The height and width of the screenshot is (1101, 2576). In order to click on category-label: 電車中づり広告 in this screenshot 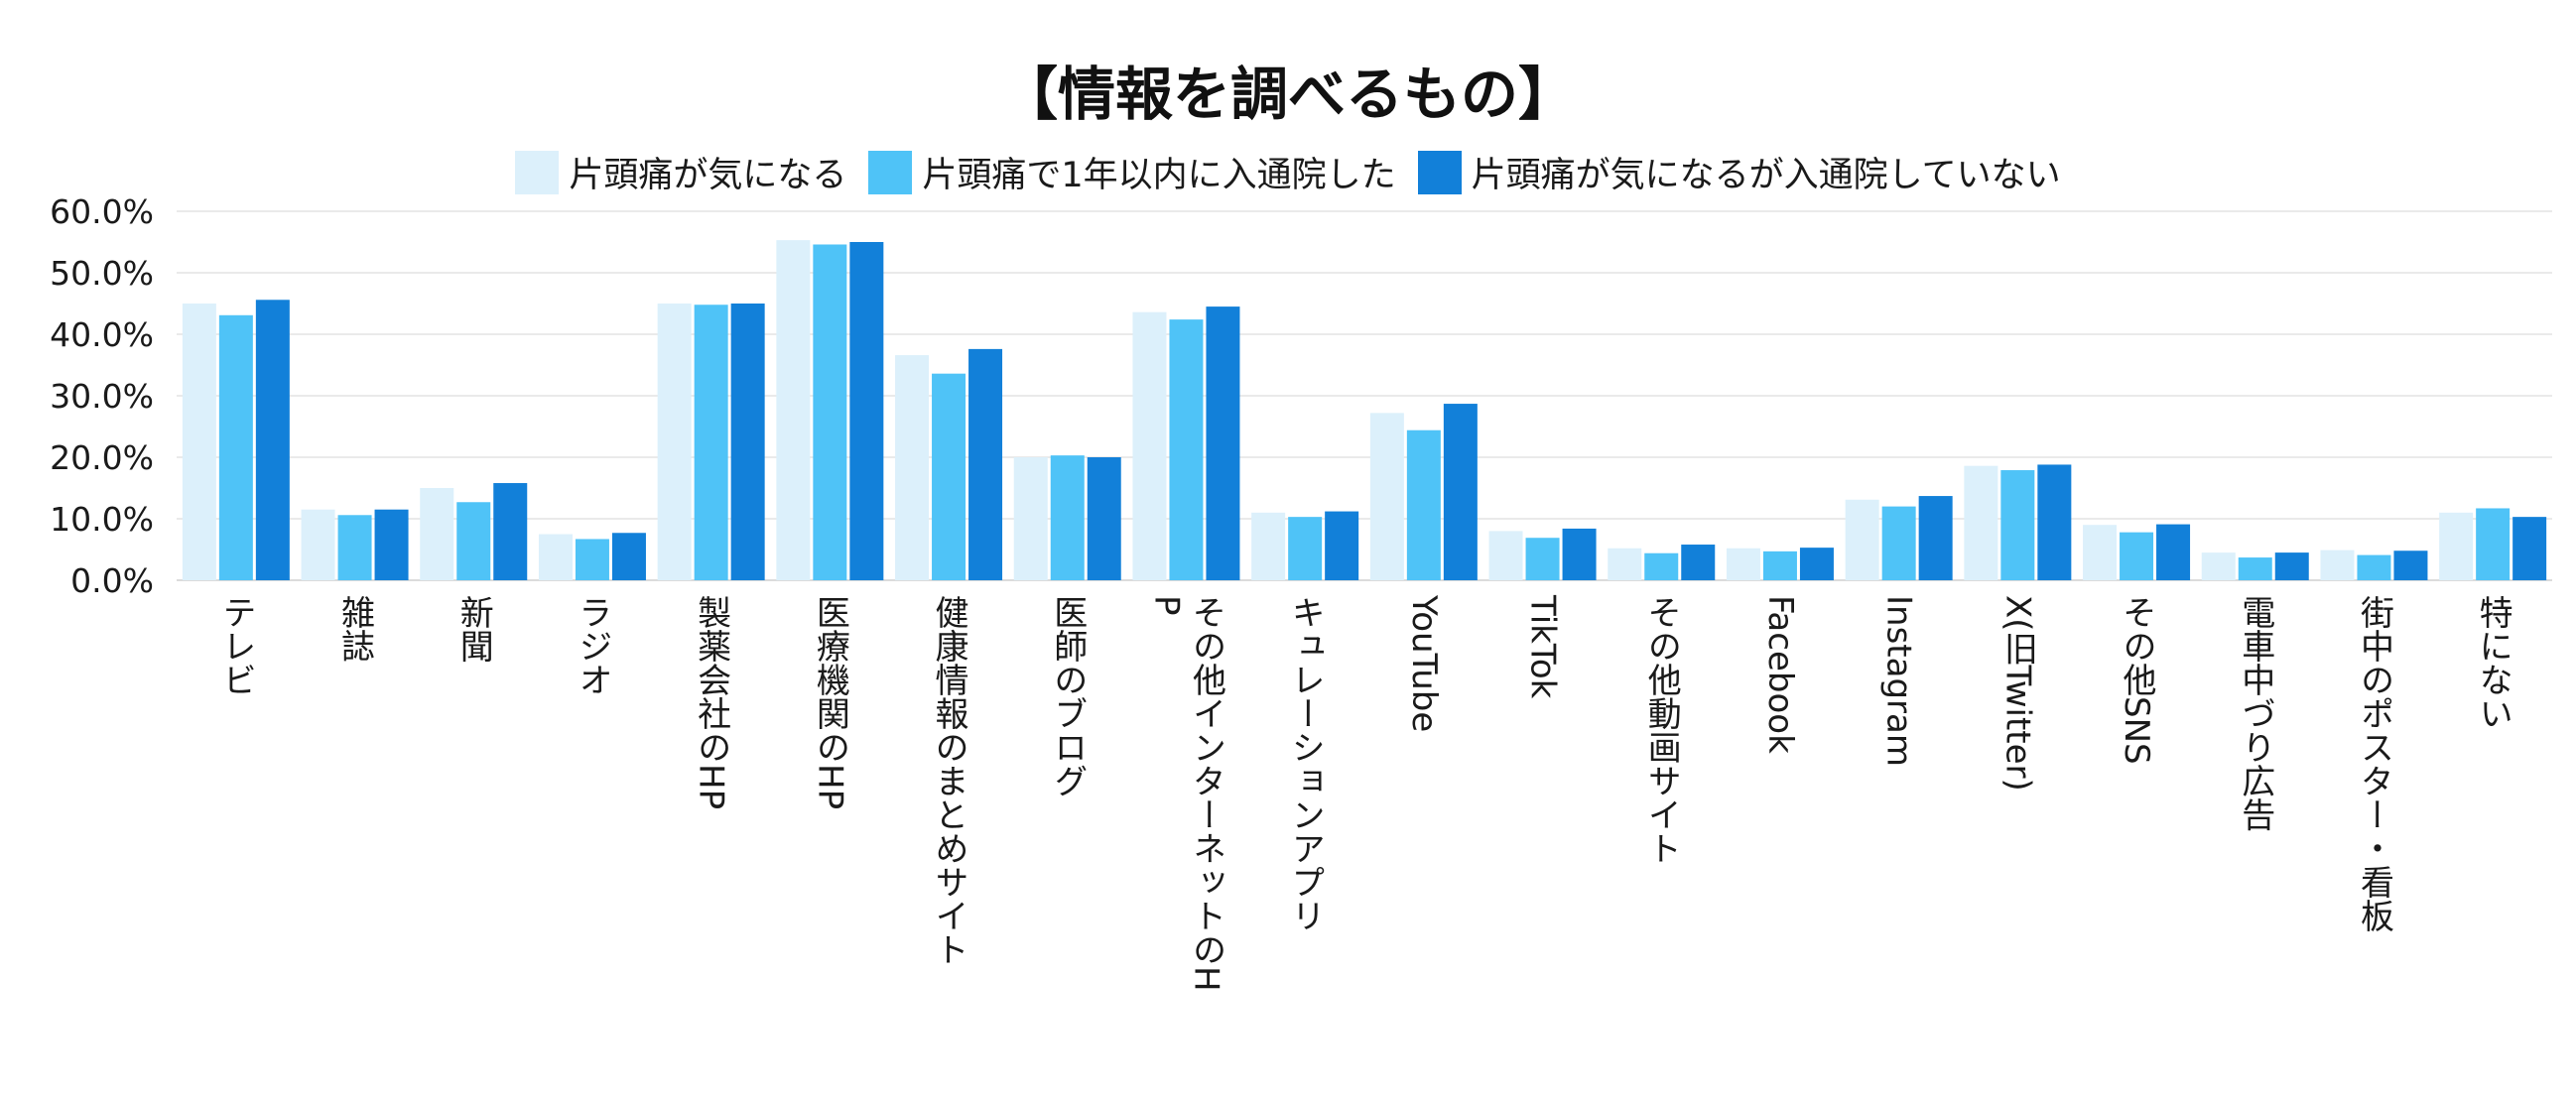, I will do `click(2255, 713)`.